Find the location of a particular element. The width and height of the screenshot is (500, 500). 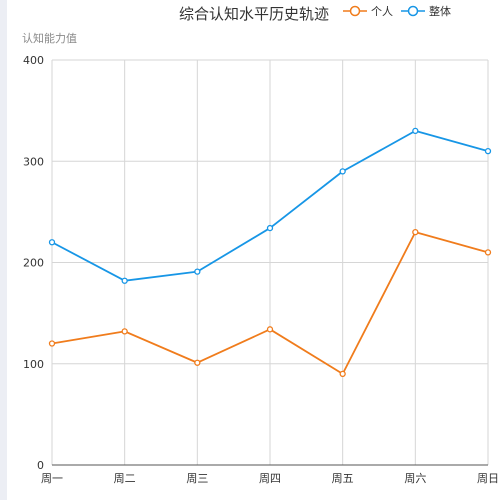

y-tick-label: 200 is located at coordinates (33, 263).